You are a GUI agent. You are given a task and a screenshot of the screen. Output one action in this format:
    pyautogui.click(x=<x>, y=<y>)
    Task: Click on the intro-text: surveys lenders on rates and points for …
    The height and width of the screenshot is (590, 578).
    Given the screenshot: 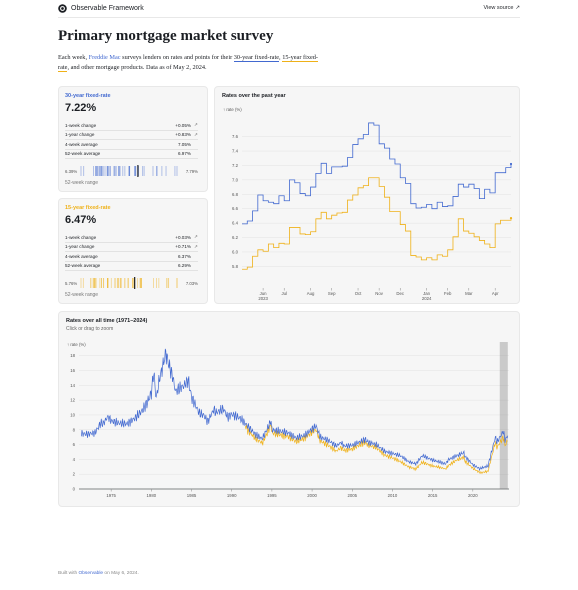 What is the action you would take?
    pyautogui.click(x=177, y=57)
    